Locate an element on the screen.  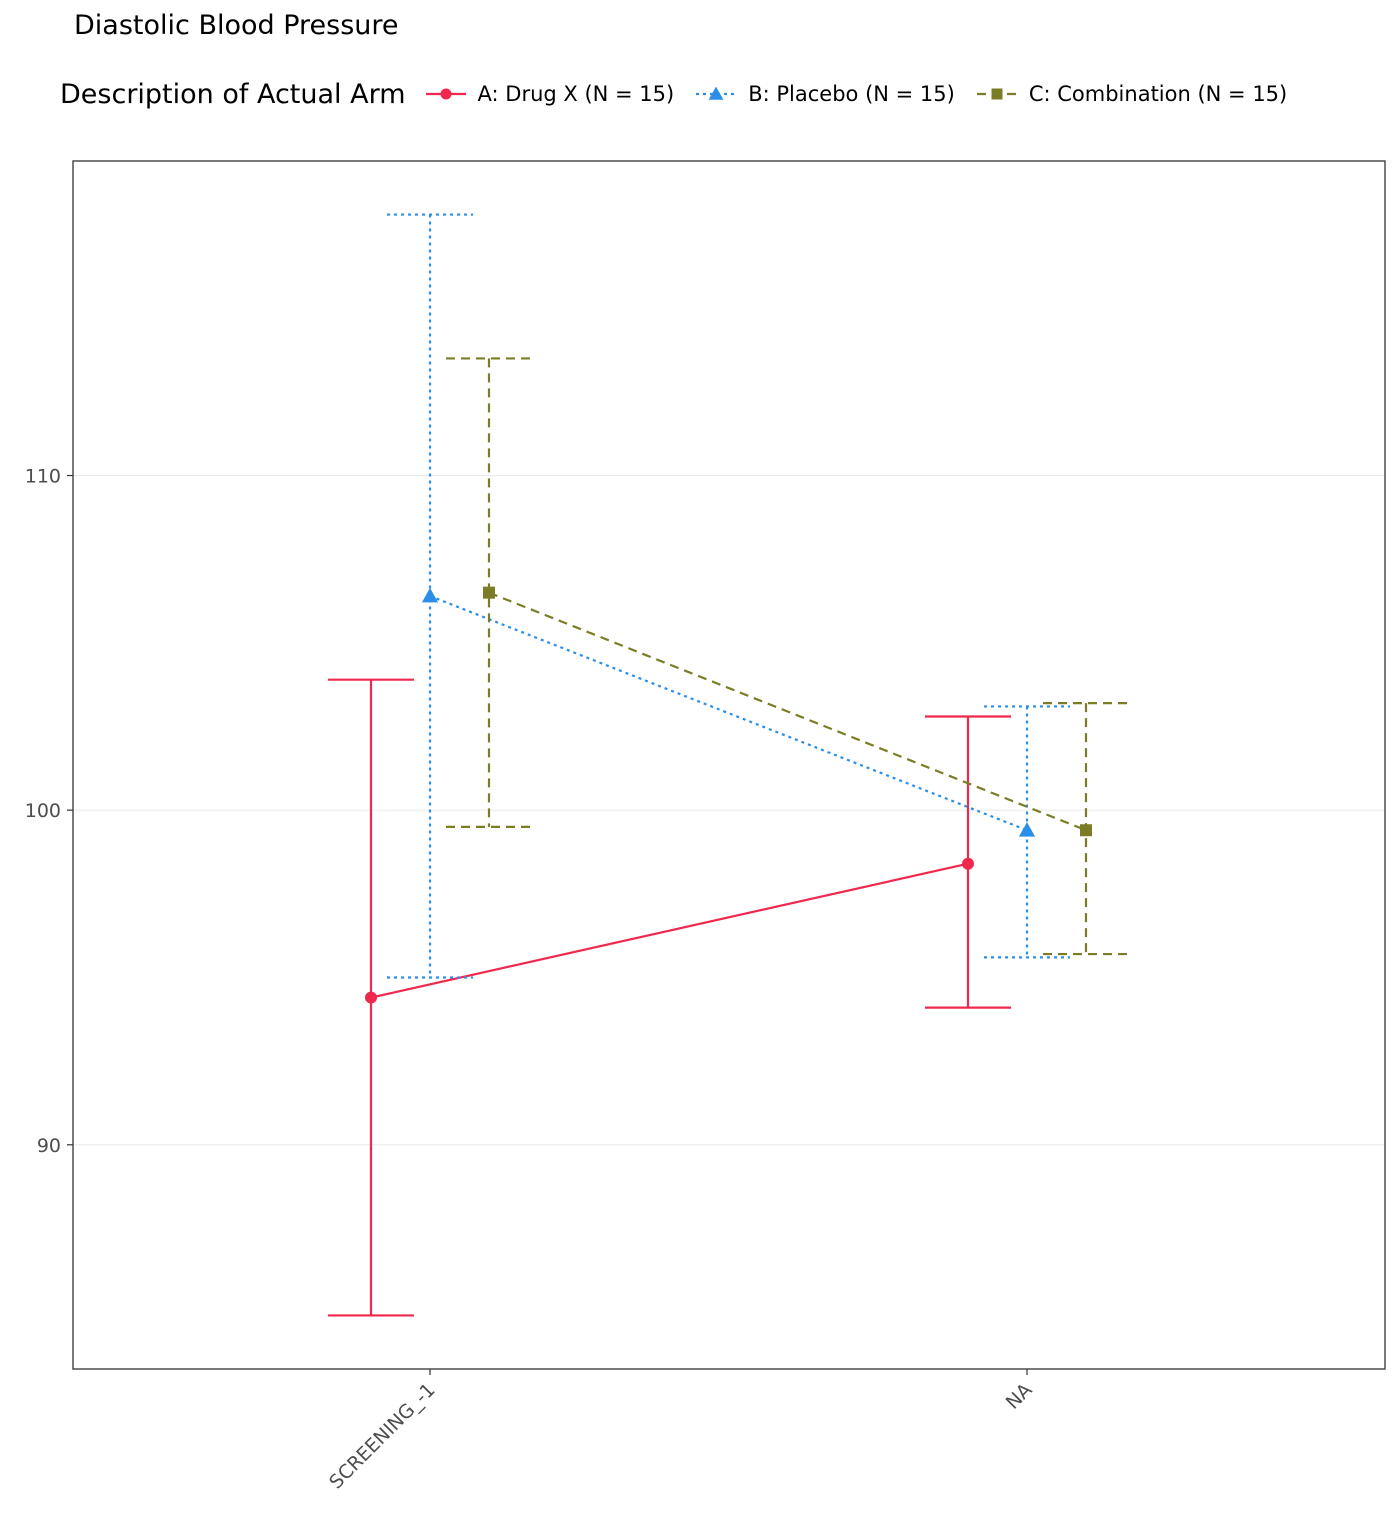
legend-key-combination is located at coordinates (996, 94).